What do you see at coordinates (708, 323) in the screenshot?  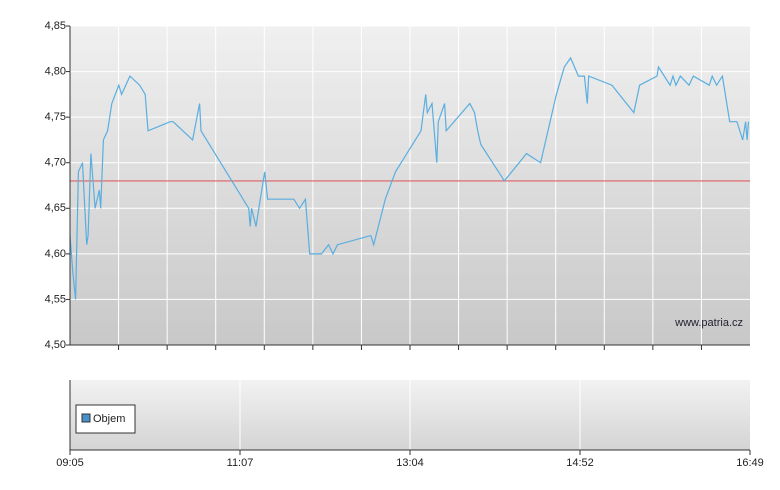 I see `watermark: www.patria.cz` at bounding box center [708, 323].